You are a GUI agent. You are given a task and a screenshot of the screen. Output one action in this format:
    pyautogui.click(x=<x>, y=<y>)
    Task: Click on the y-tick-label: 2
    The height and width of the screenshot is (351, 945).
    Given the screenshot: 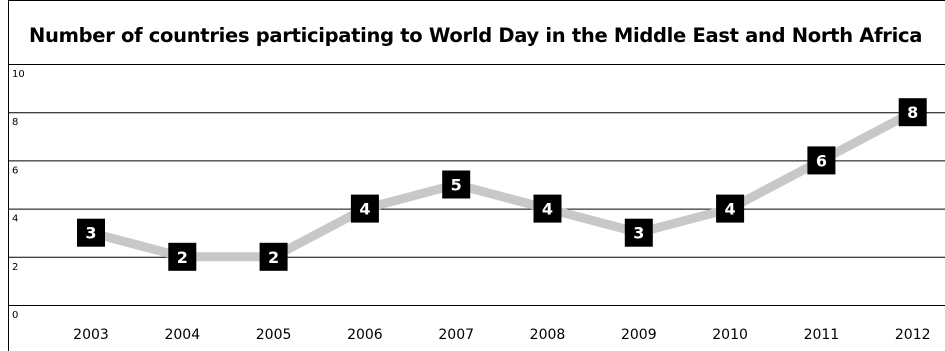 What is the action you would take?
    pyautogui.click(x=15, y=267)
    